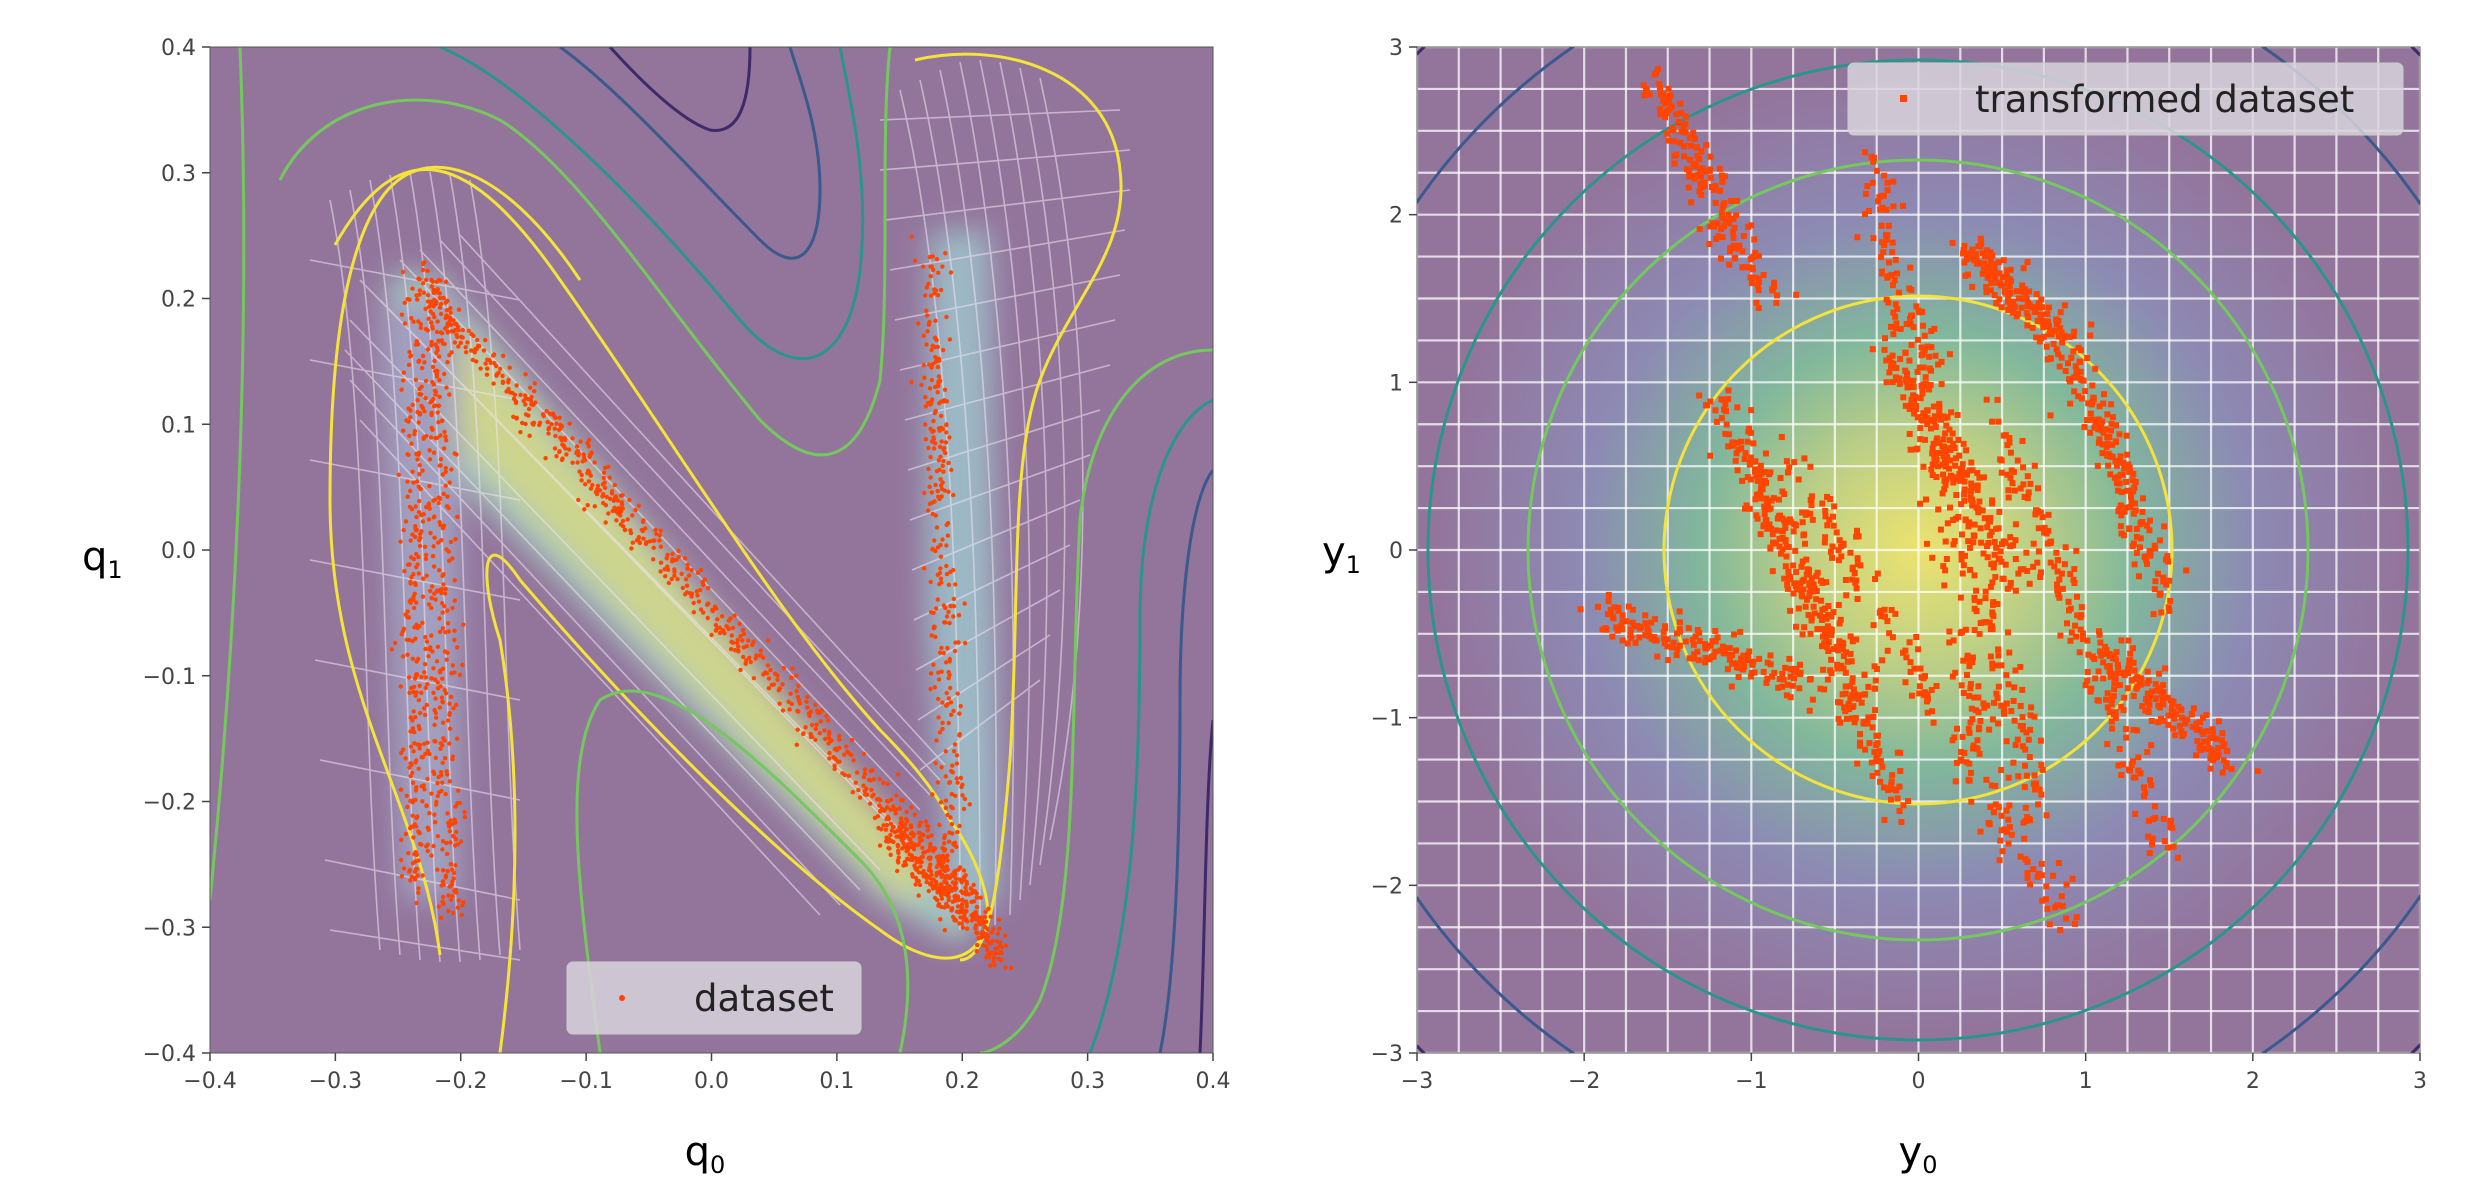  I want to click on right-ytick-label: 3, so click(1396, 48).